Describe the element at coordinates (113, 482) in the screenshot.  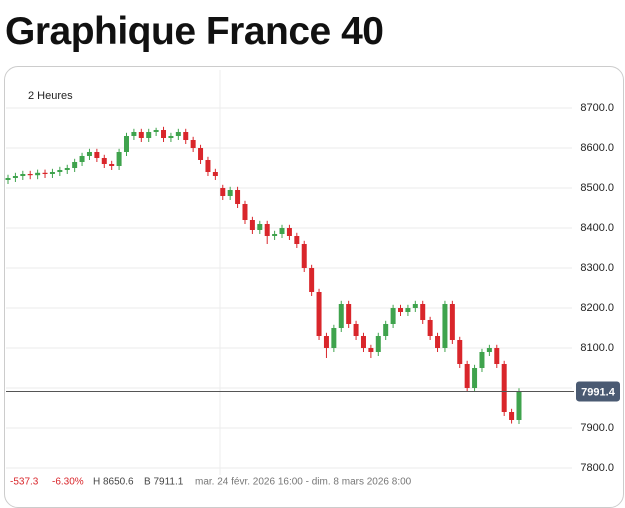
I see `period-high: H 8650.6` at that location.